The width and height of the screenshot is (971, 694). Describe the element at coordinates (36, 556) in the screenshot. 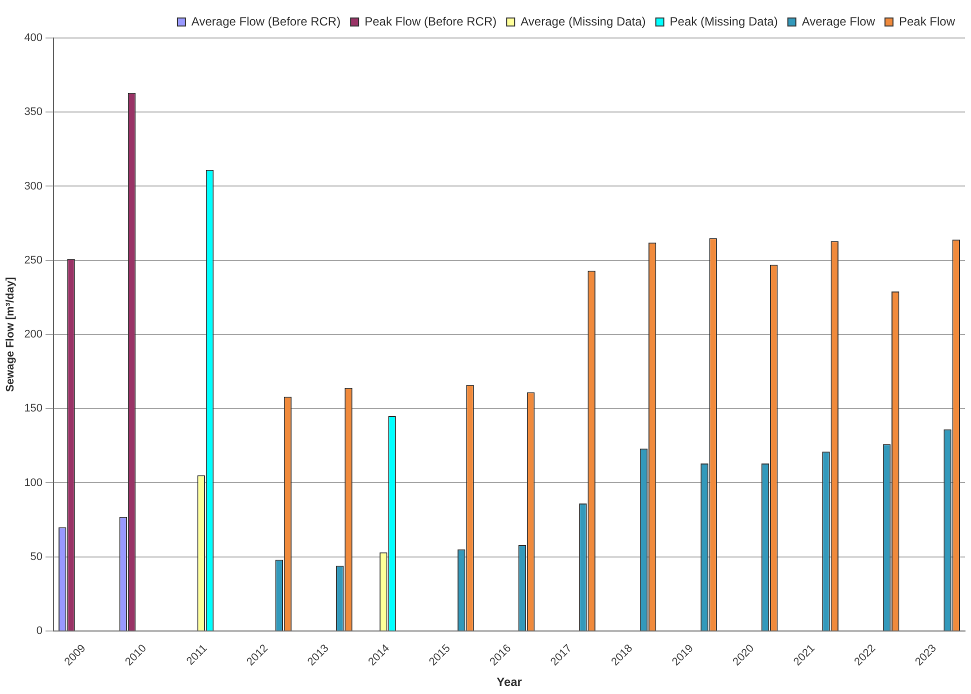

I see `y-tick-label: 50` at that location.